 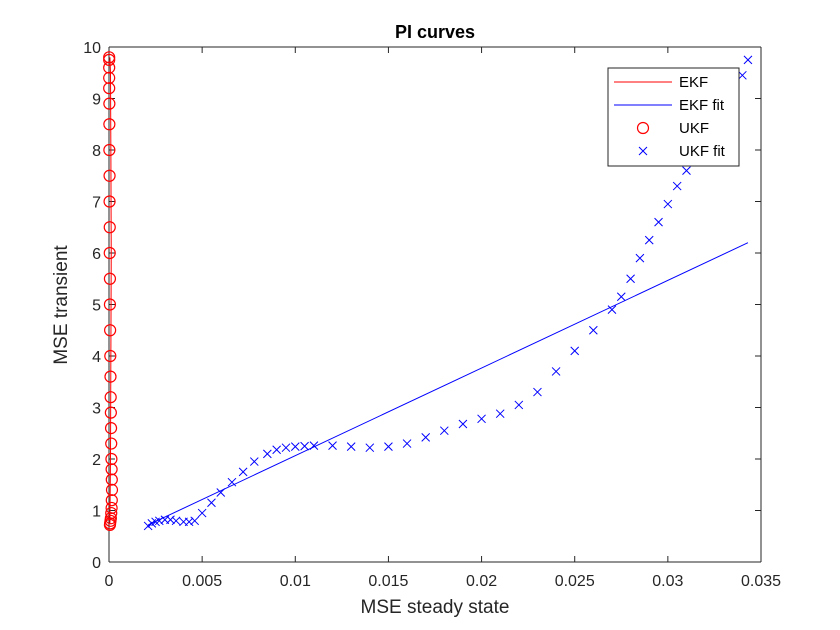 I want to click on y-axis-label: MSE transient, so click(x=61, y=305).